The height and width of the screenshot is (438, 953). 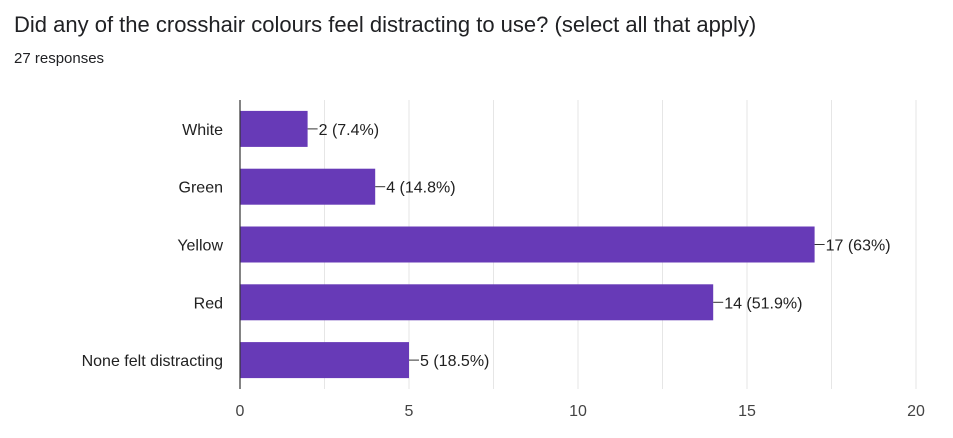 I want to click on category-label: None felt distracting, so click(x=152, y=361).